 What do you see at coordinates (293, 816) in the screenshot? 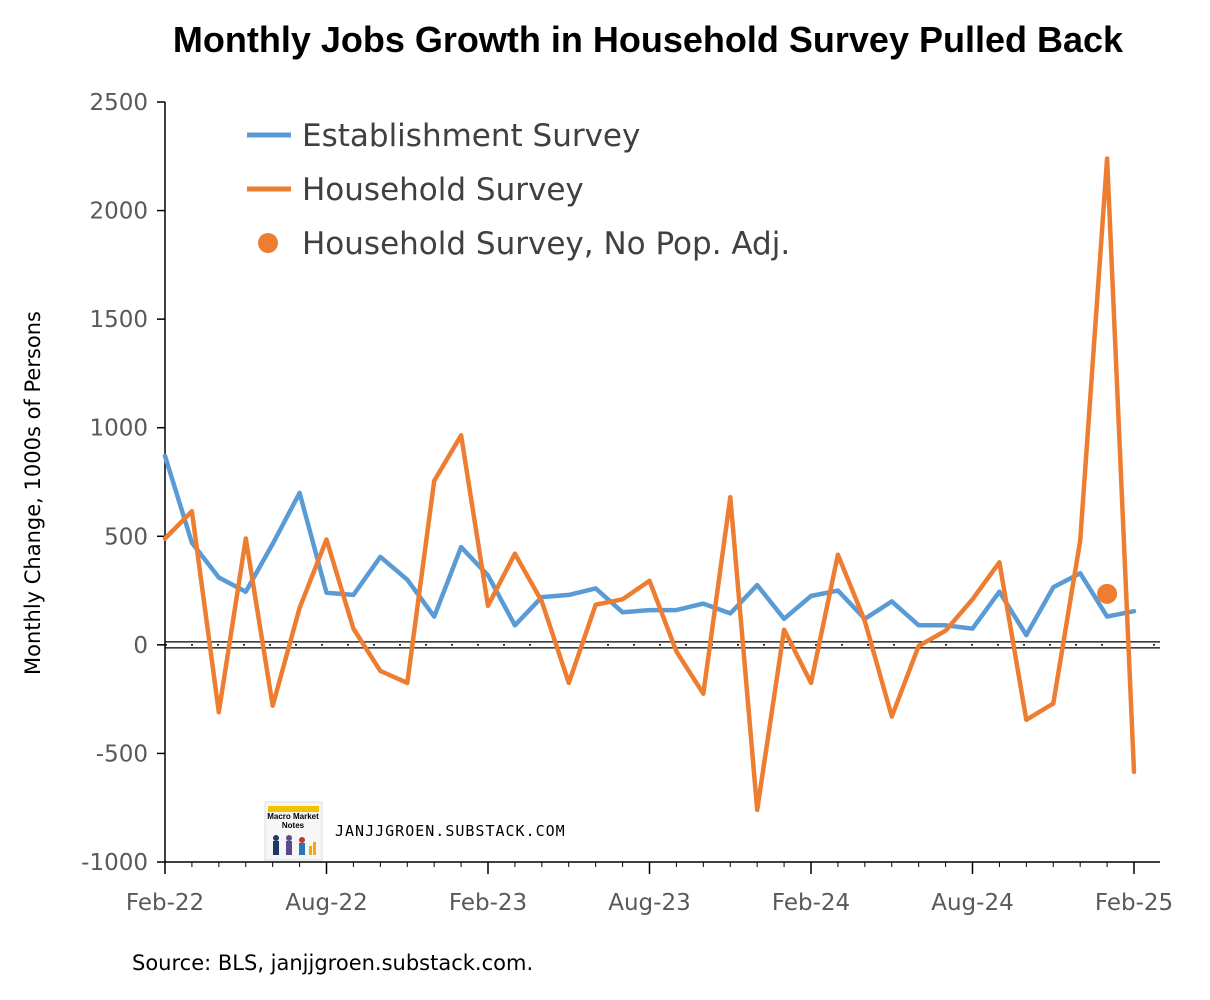
I see `svg-text: Macro Market` at bounding box center [293, 816].